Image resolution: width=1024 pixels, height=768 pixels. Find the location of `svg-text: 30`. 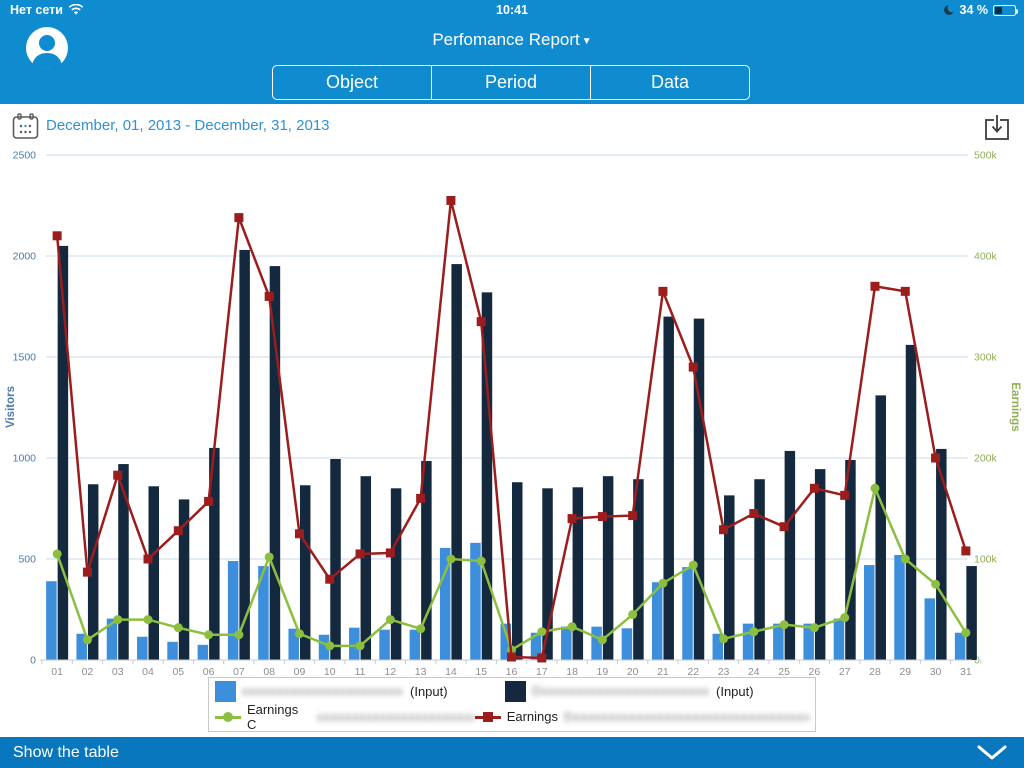

svg-text: 30 is located at coordinates (936, 672).